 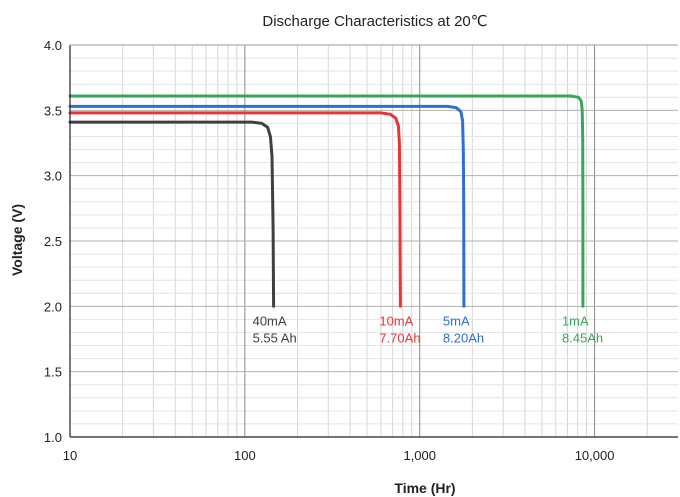 I want to click on data-label-capacity: 8.45Ah, so click(x=582, y=337).